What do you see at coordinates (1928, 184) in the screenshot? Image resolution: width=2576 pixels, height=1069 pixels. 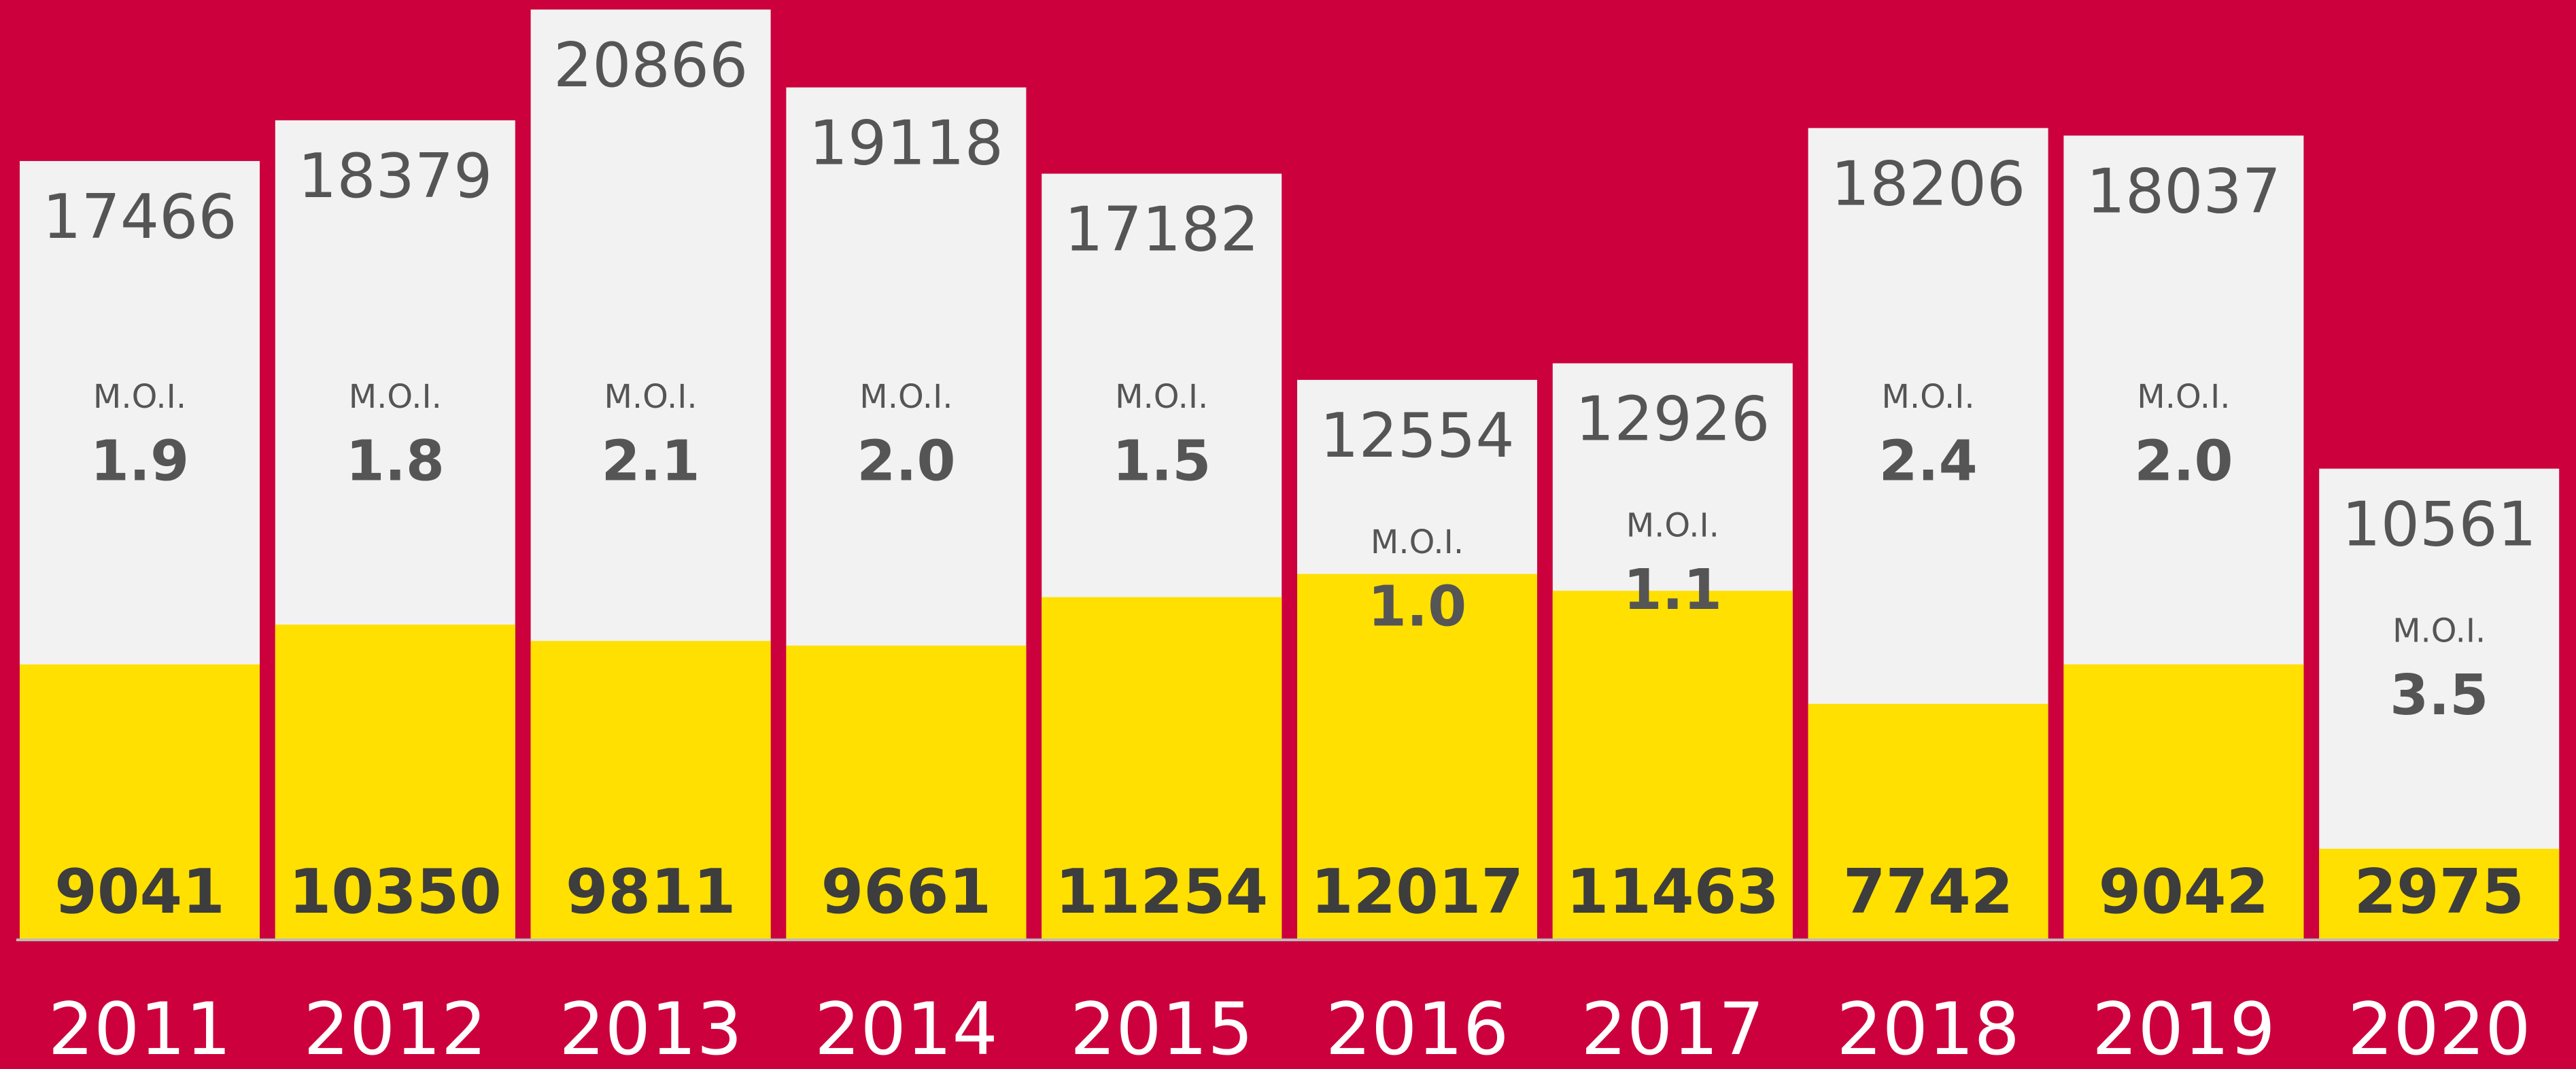 I see `total-label: 18206` at bounding box center [1928, 184].